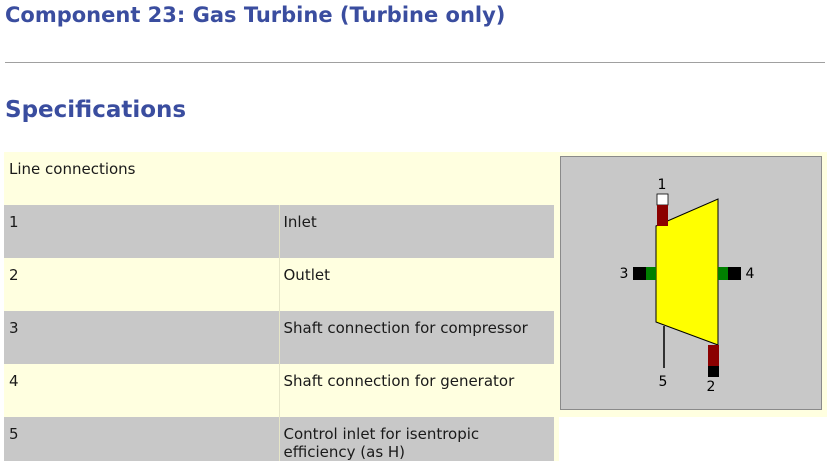 This screenshot has width=827, height=461. Describe the element at coordinates (734, 273) in the screenshot. I see `port-4-shaft-end` at that location.